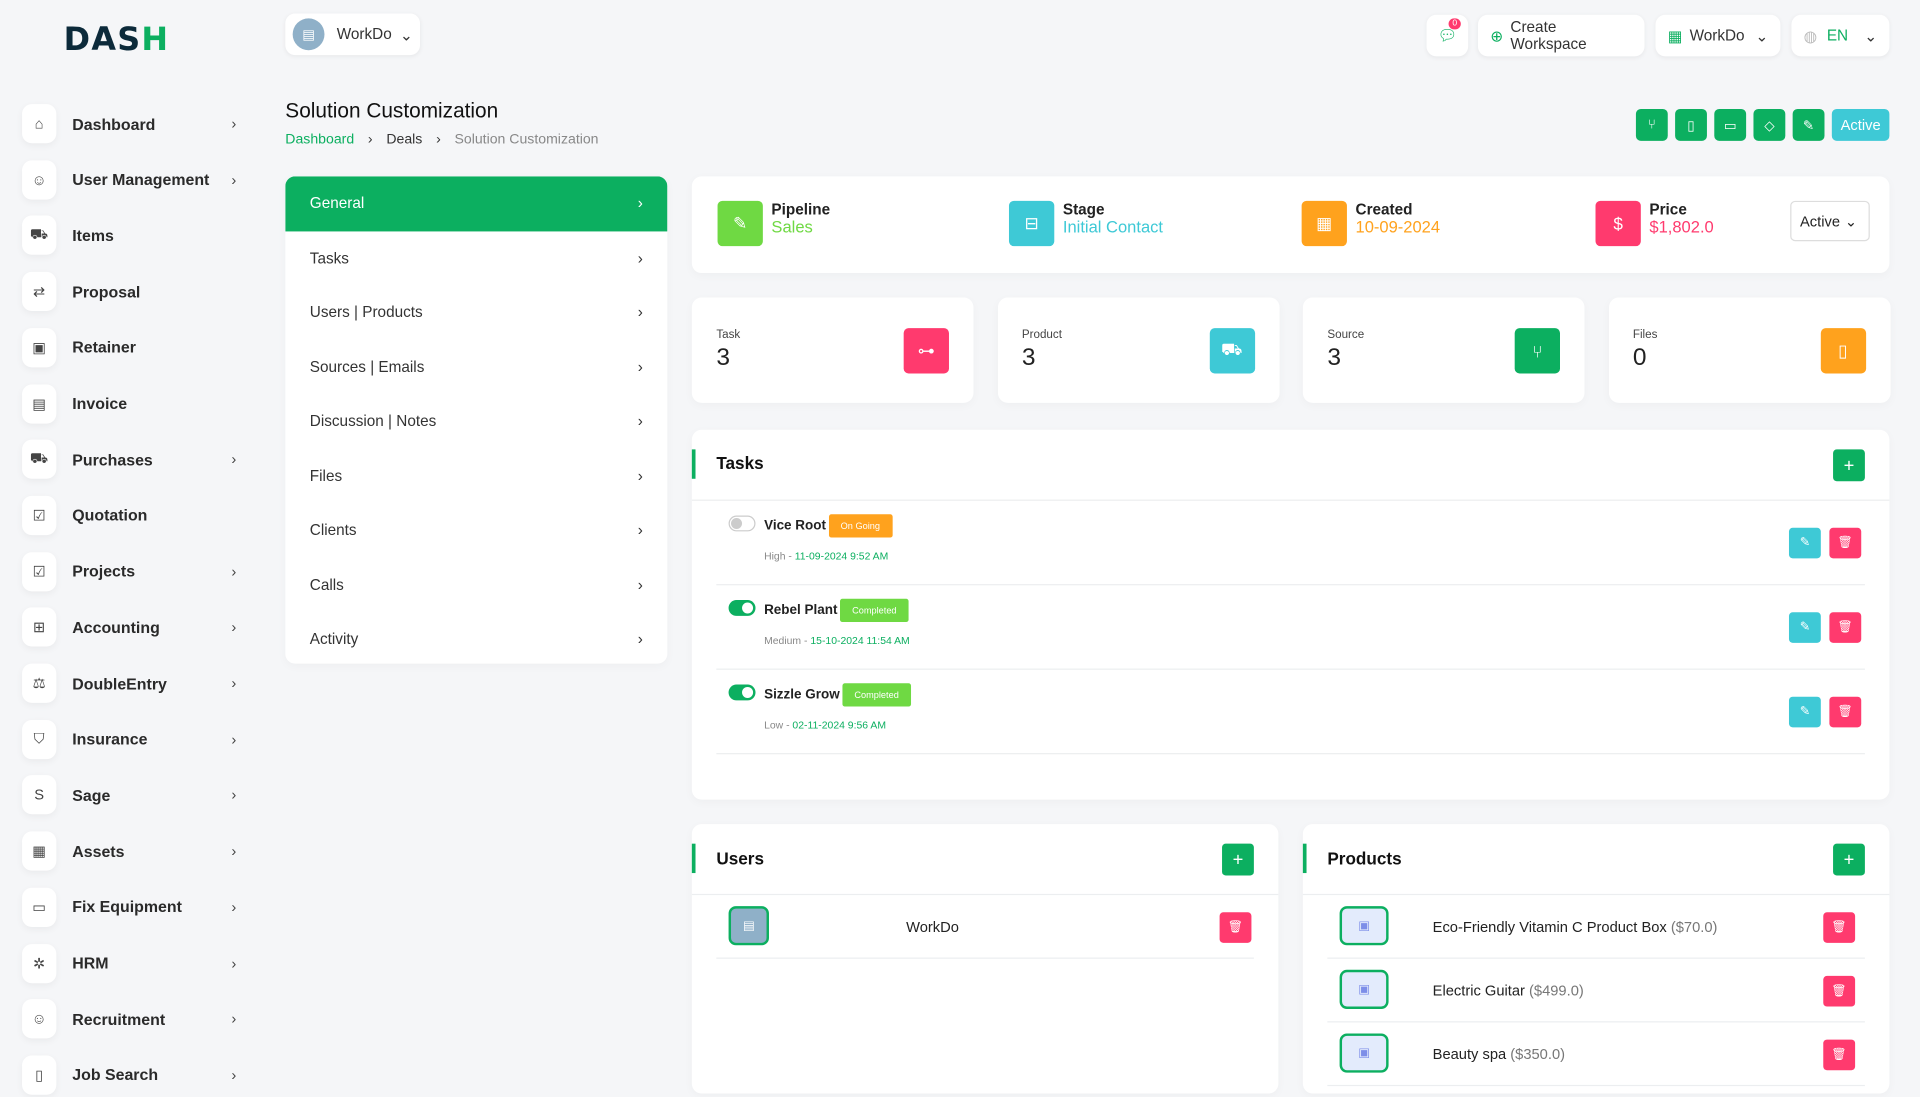 This screenshot has width=1920, height=1097. Describe the element at coordinates (39, 124) in the screenshot. I see `home-icon: ⌂` at that location.